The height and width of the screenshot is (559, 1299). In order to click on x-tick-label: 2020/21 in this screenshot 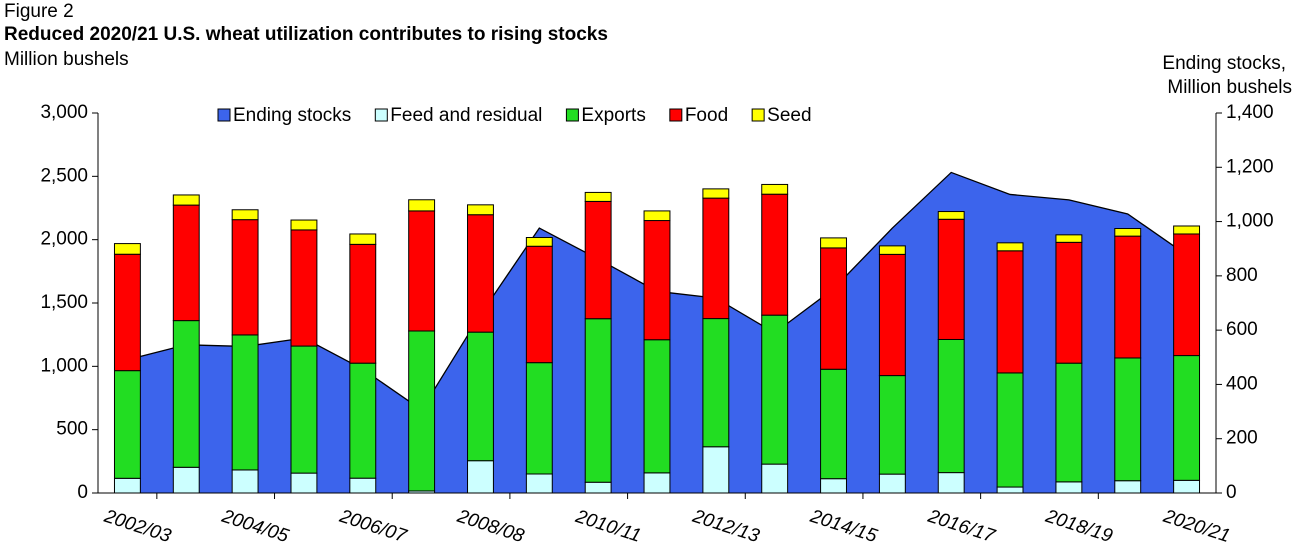, I will do `click(1196, 527)`.